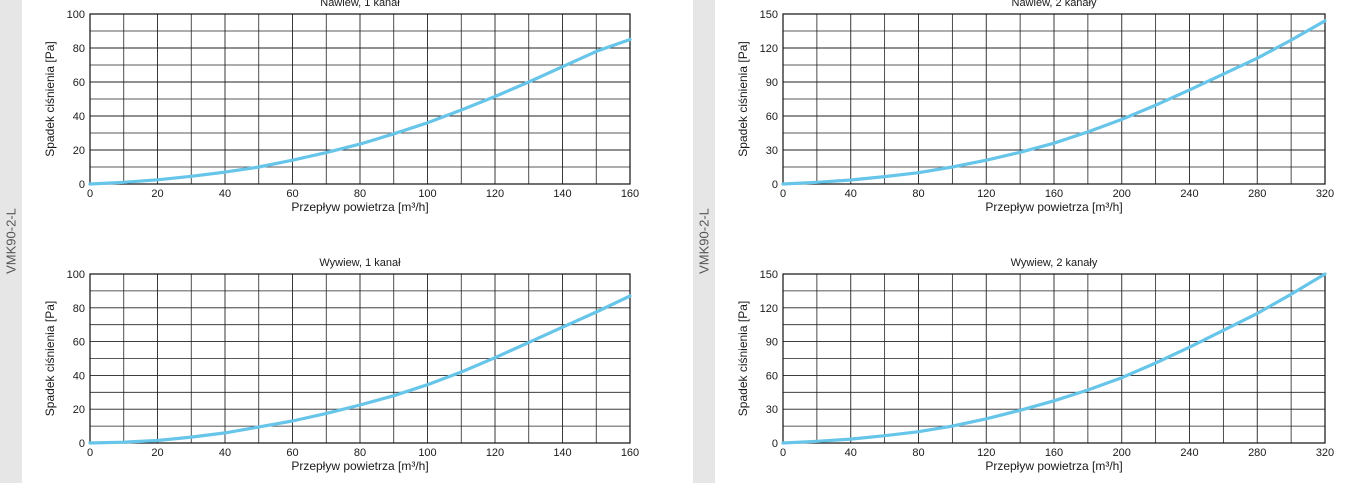 This screenshot has width=1355, height=483. I want to click on chart-title: Nawiew, 2 kanały, so click(1054, 4).